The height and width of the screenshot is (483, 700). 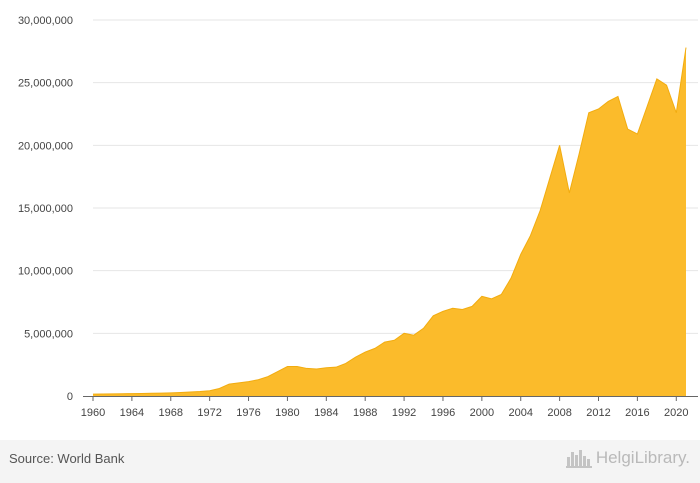 I want to click on x-tick-label: 1968, so click(x=171, y=413).